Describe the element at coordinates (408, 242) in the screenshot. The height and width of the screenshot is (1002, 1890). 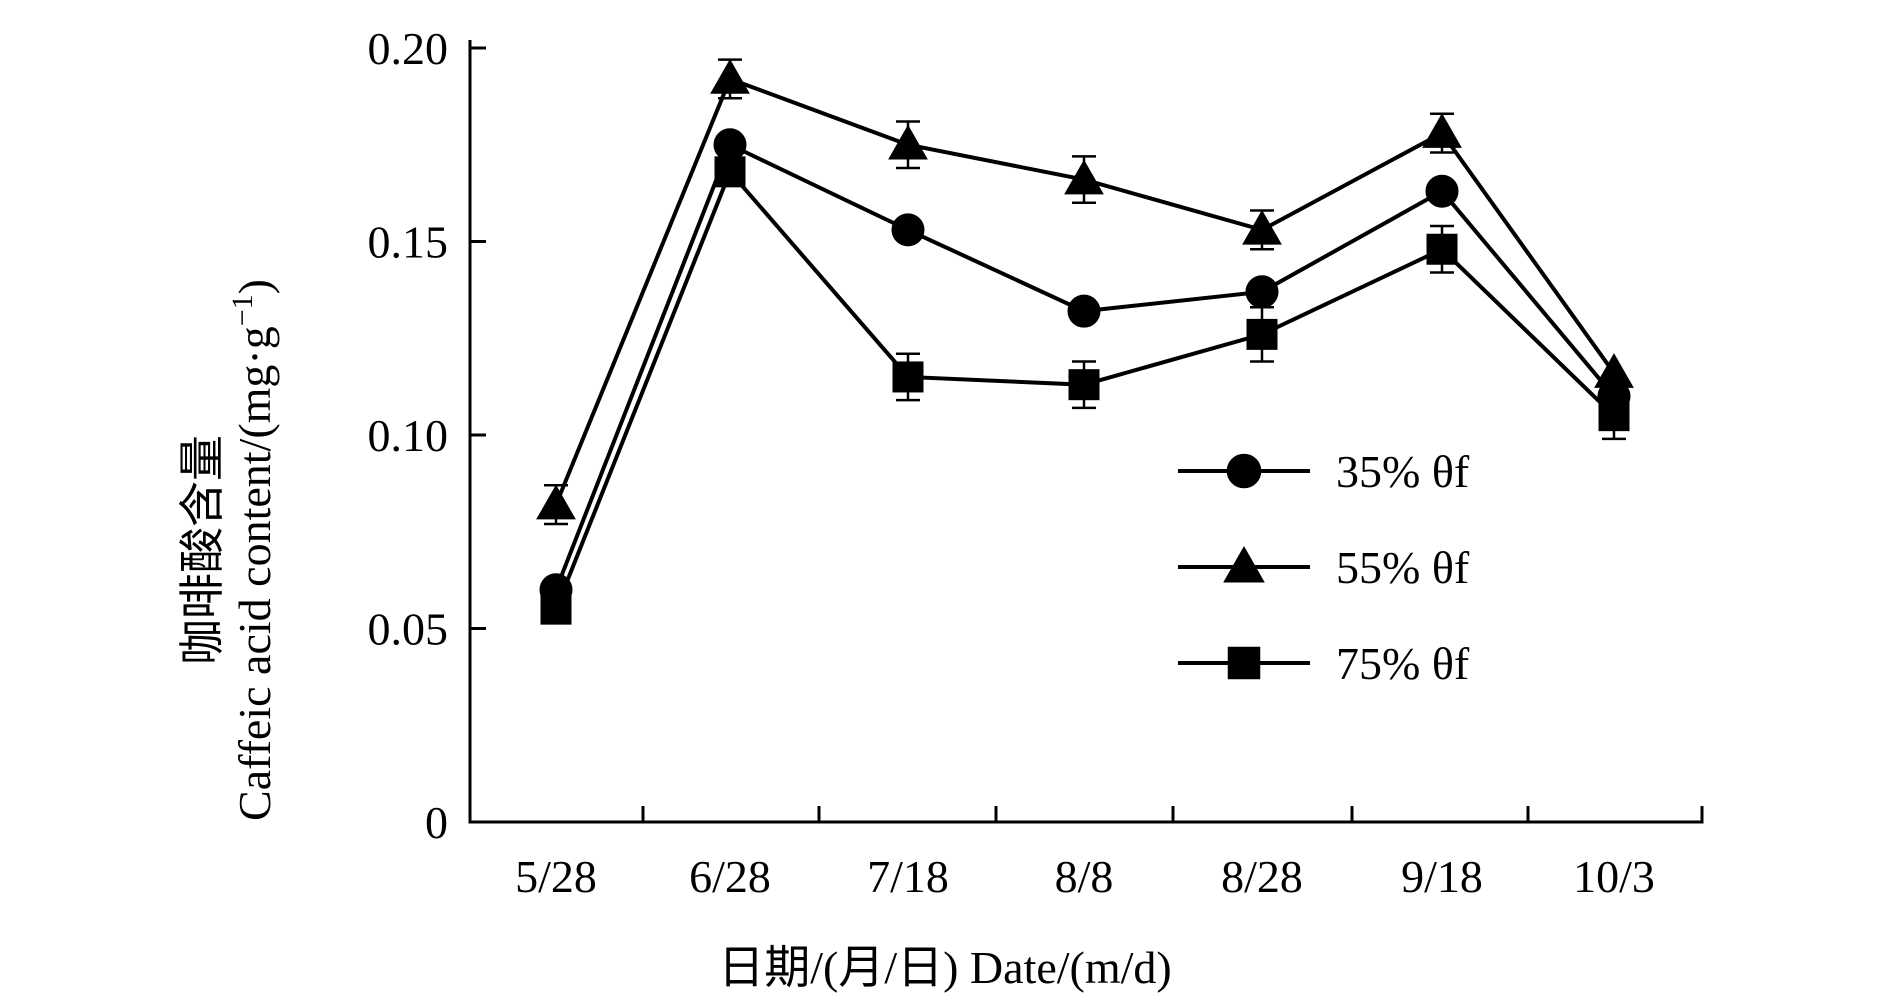
I see `y-tick-label: 0.15` at that location.